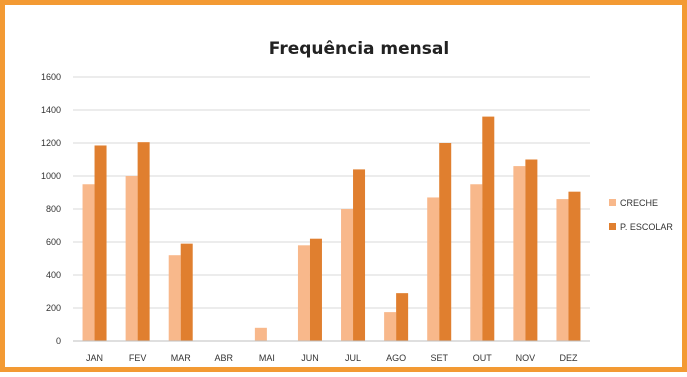  I want to click on legend-label: P. ESCOLAR, so click(646, 227).